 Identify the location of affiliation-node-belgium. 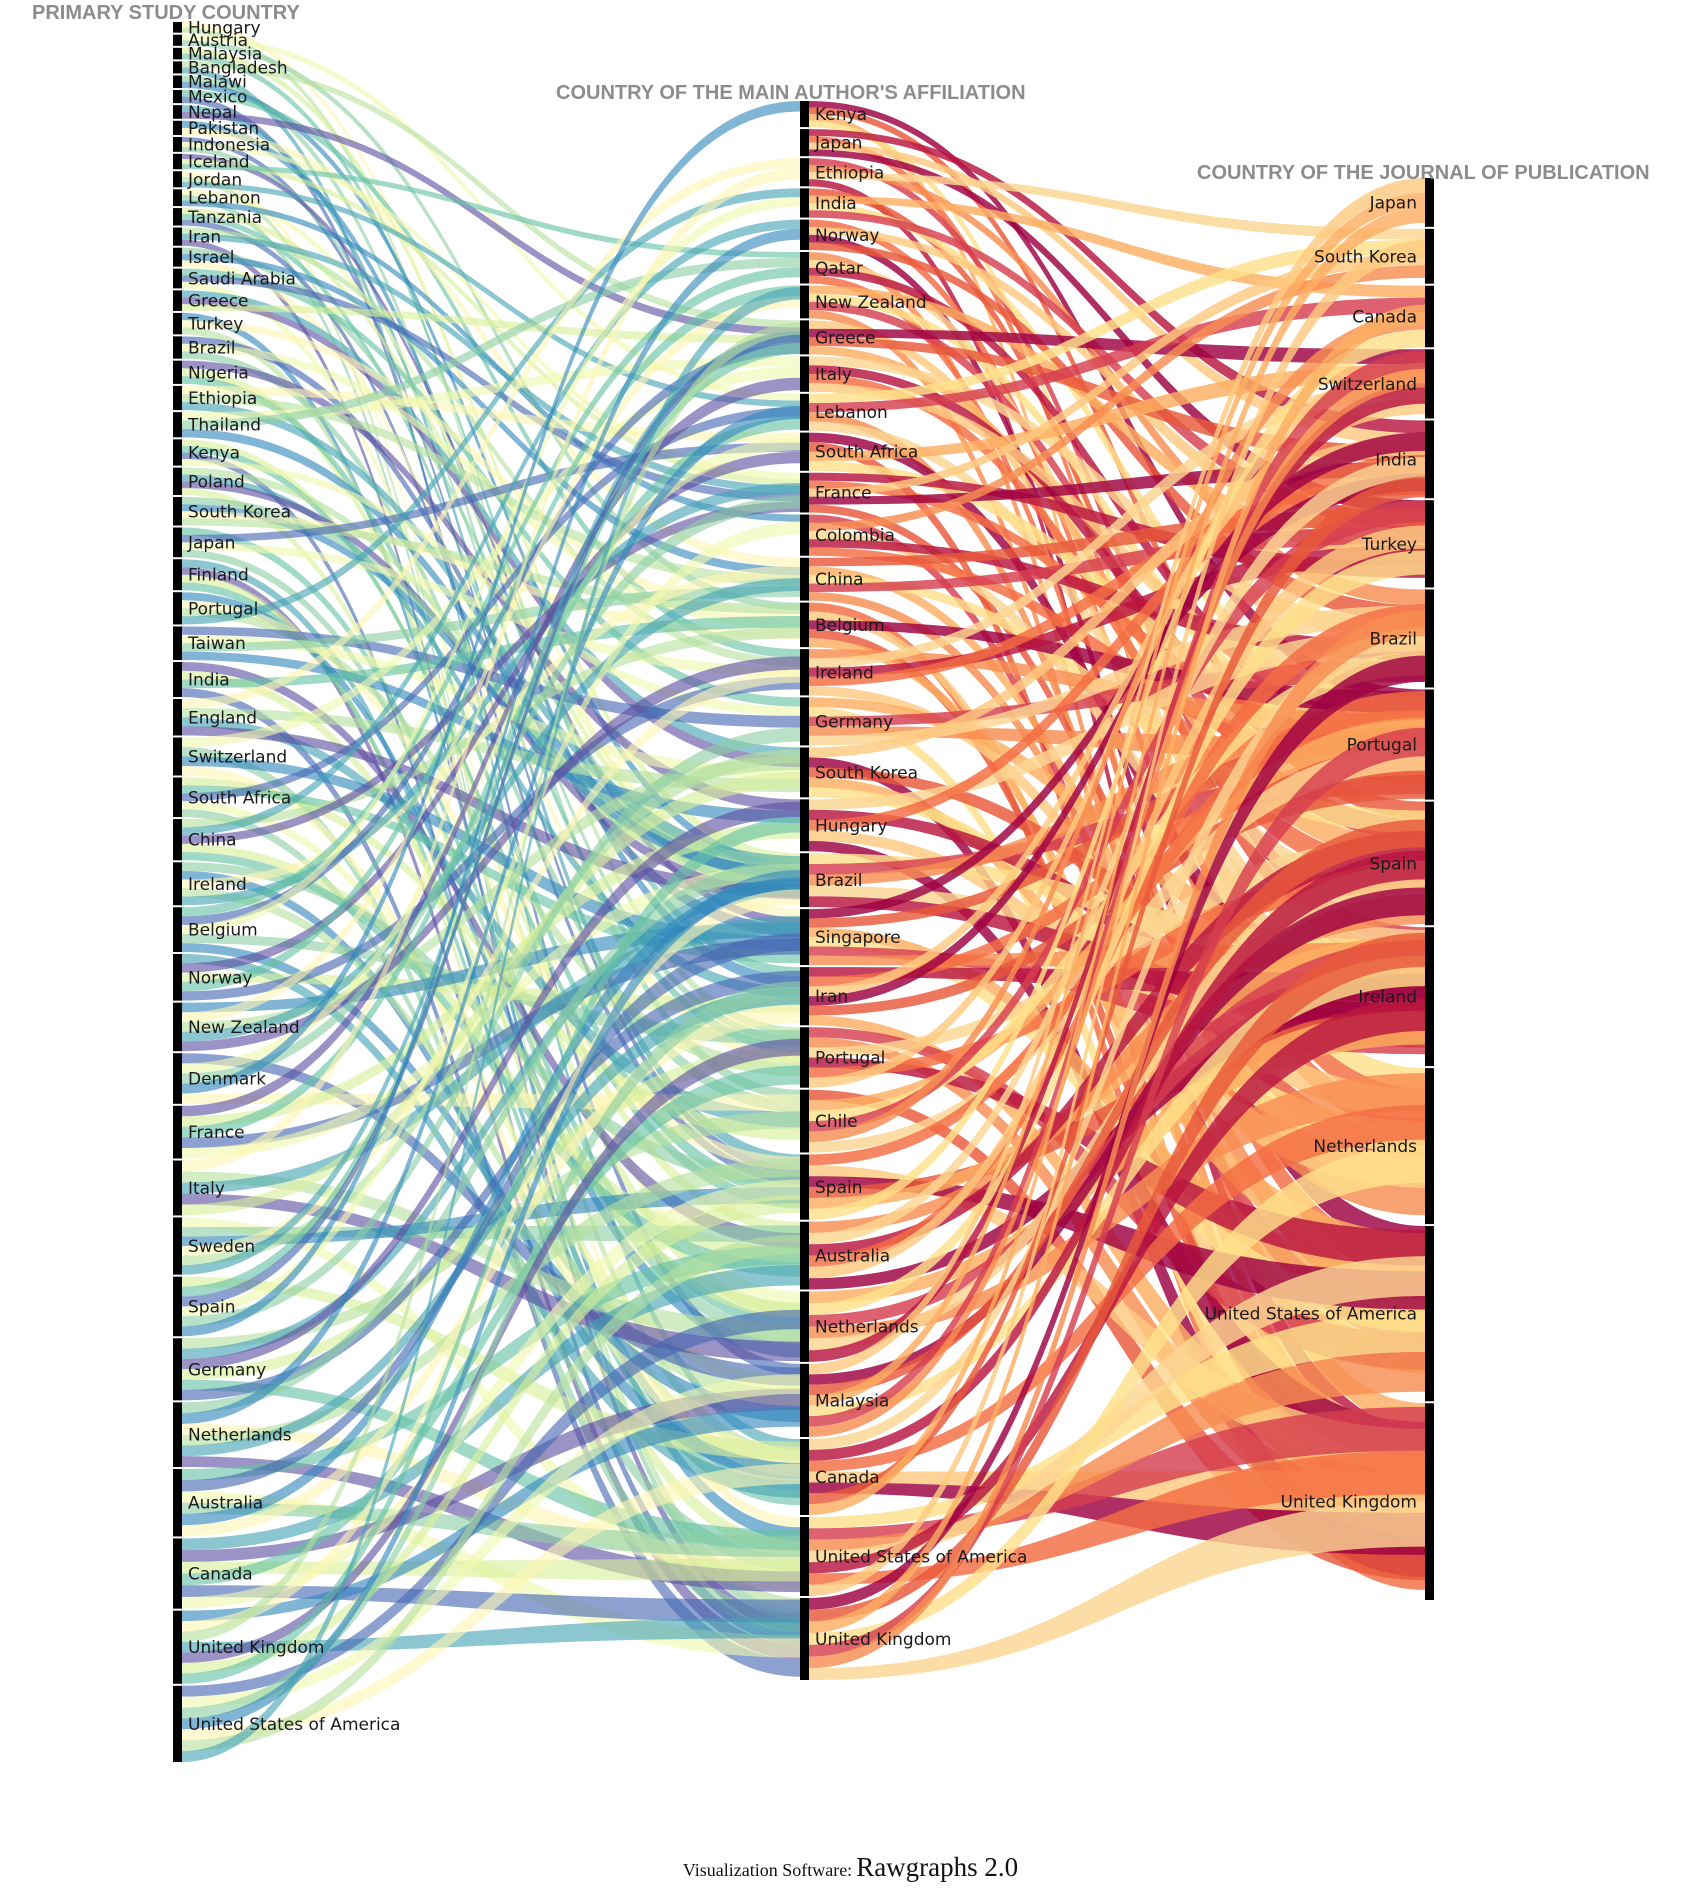
(804, 625).